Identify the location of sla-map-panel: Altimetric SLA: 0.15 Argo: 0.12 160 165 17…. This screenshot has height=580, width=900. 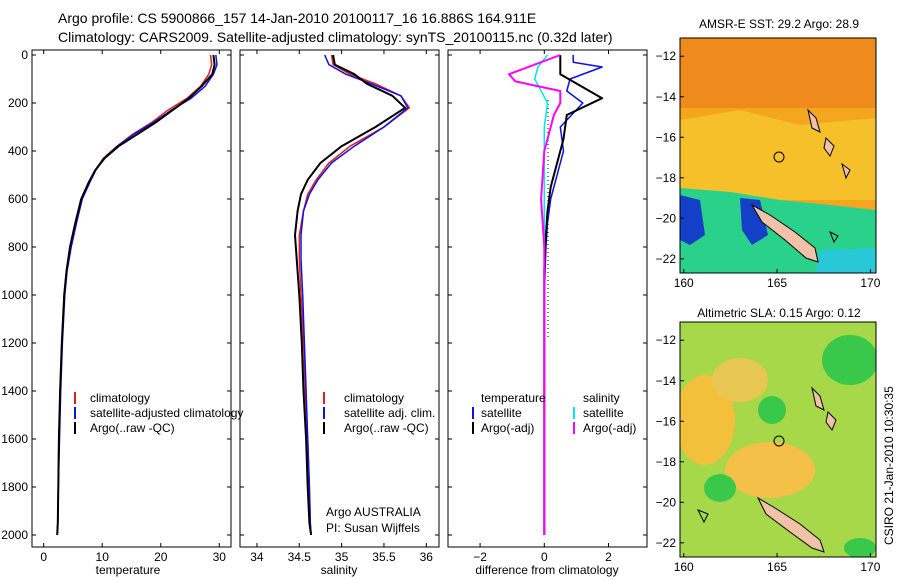
(768, 440).